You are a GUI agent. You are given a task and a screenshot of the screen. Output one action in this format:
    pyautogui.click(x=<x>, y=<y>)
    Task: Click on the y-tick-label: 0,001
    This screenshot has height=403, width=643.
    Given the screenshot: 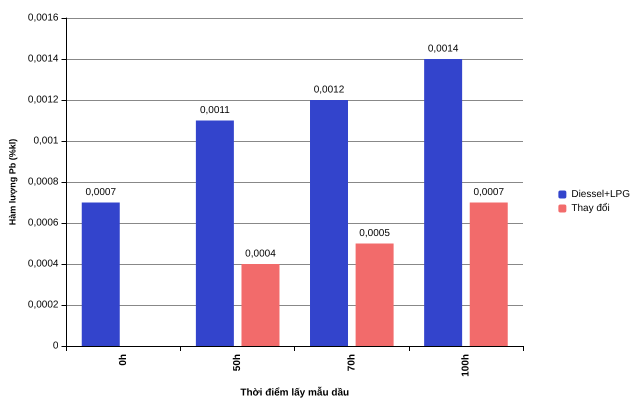 What is the action you would take?
    pyautogui.click(x=46, y=141)
    